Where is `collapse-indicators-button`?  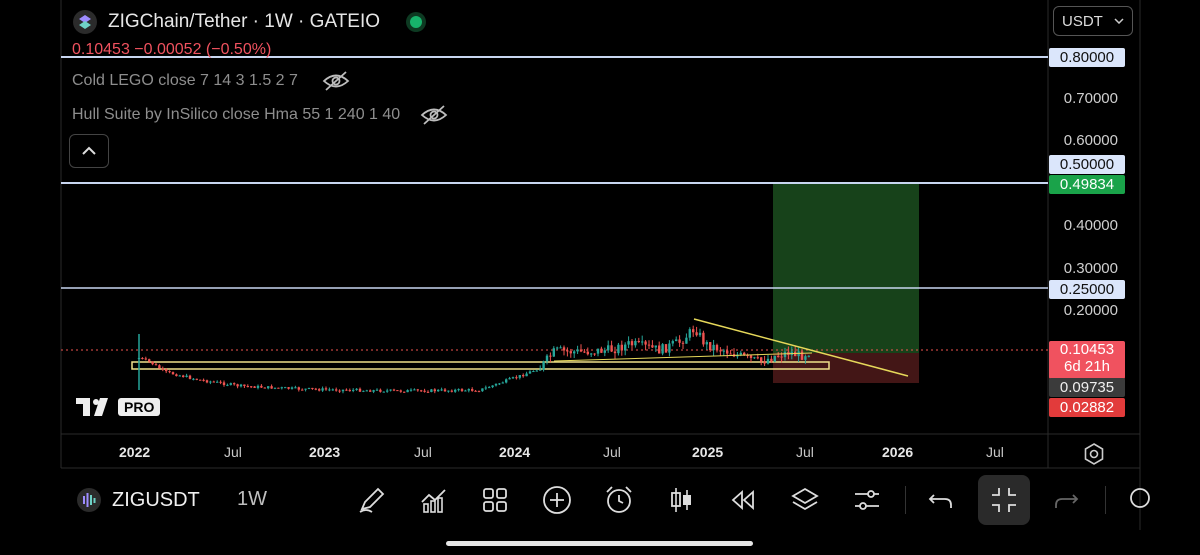 collapse-indicators-button is located at coordinates (89, 151).